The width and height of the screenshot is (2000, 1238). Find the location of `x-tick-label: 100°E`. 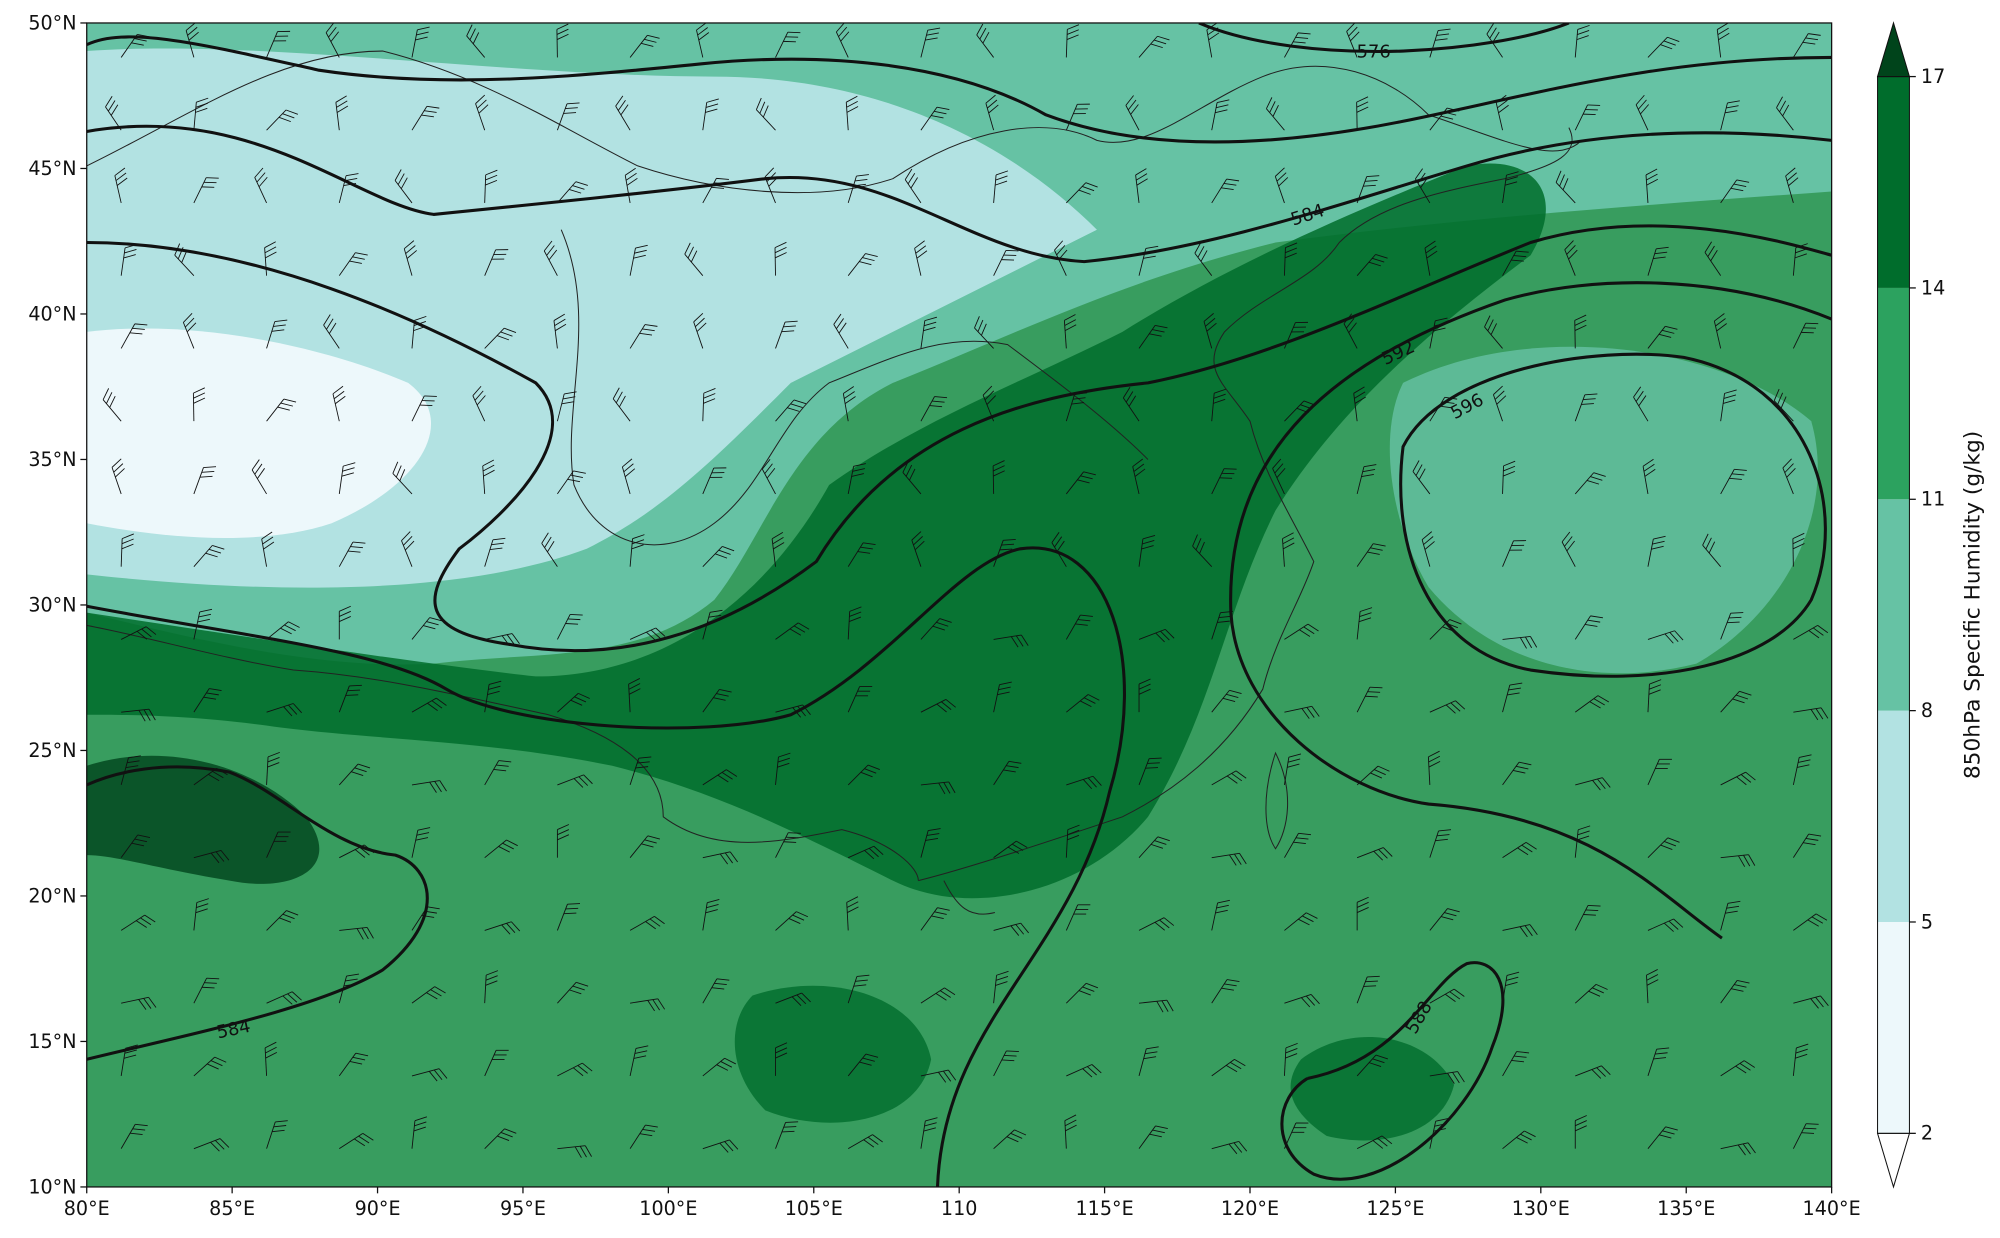

x-tick-label: 100°E is located at coordinates (668, 1208).